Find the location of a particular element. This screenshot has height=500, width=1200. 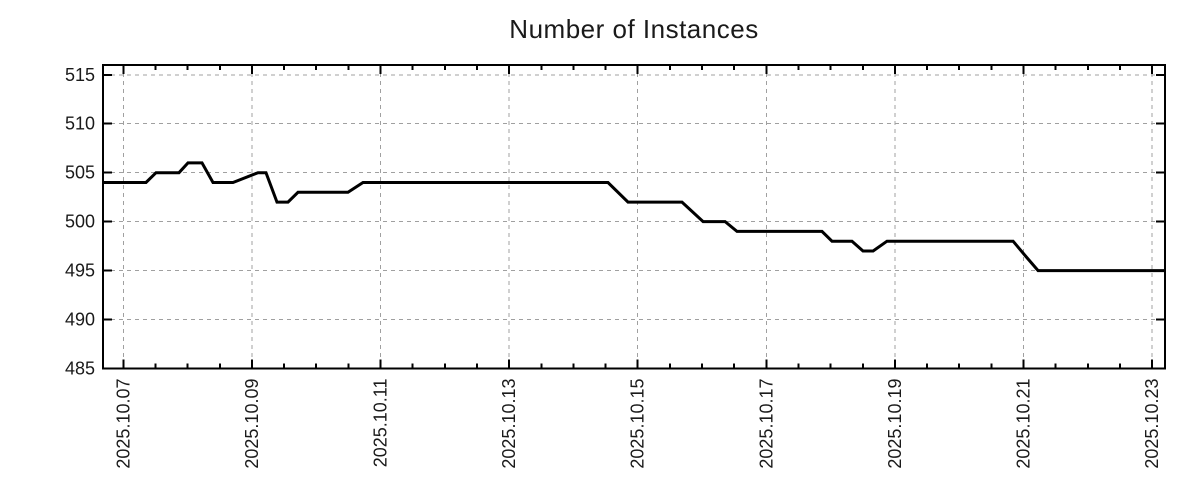

x-tick-label: 2025.10.07 is located at coordinates (123, 424).